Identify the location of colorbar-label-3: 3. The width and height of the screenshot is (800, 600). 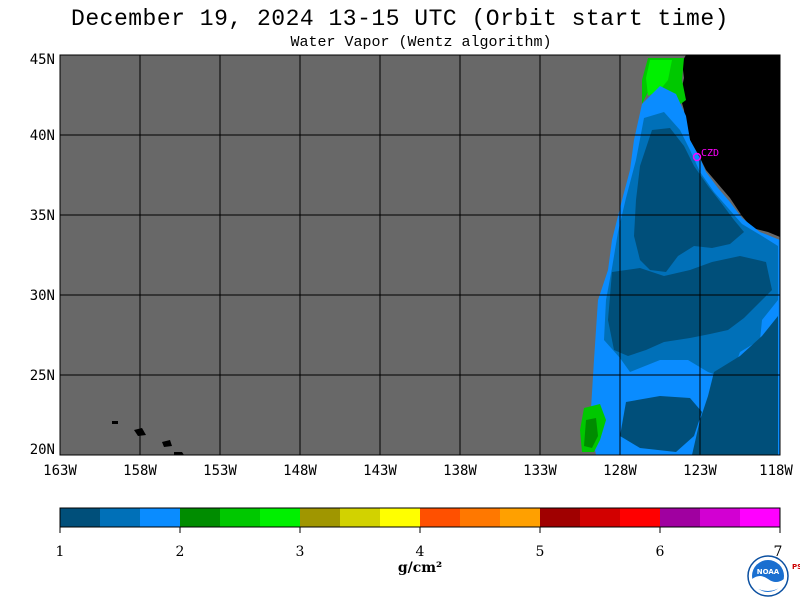
(300, 552).